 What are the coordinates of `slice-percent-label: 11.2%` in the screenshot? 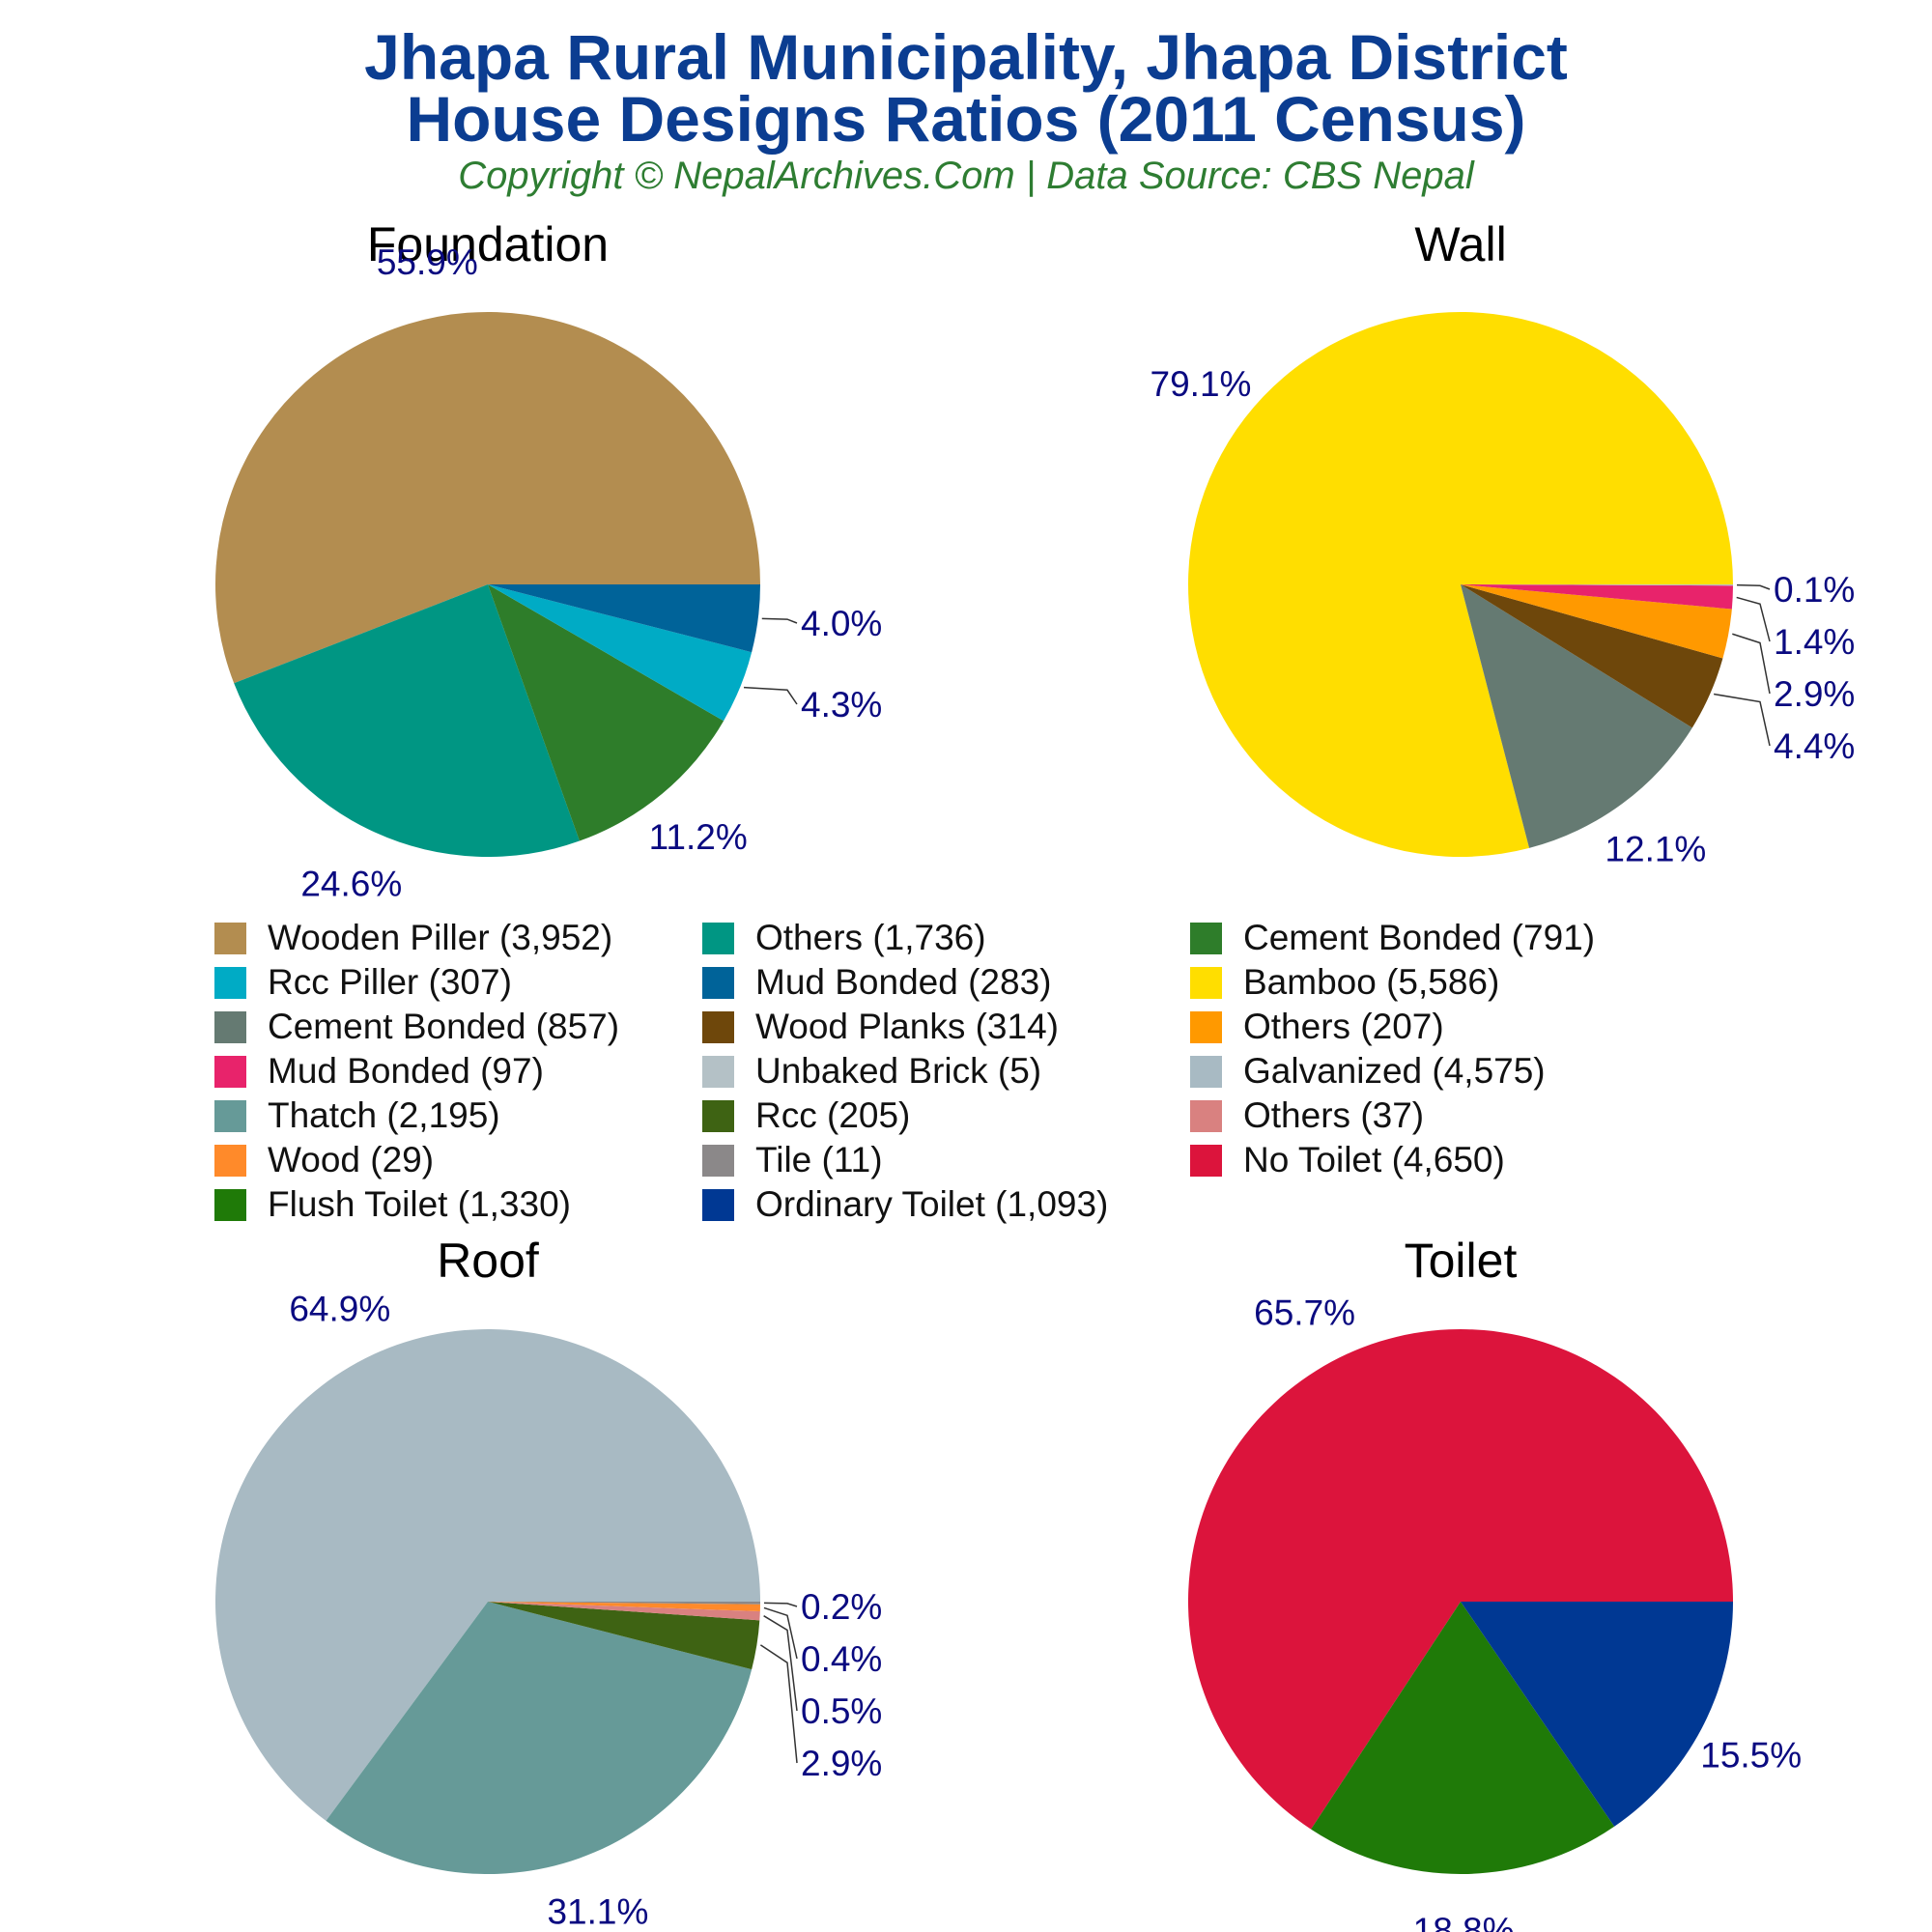 It's located at (698, 837).